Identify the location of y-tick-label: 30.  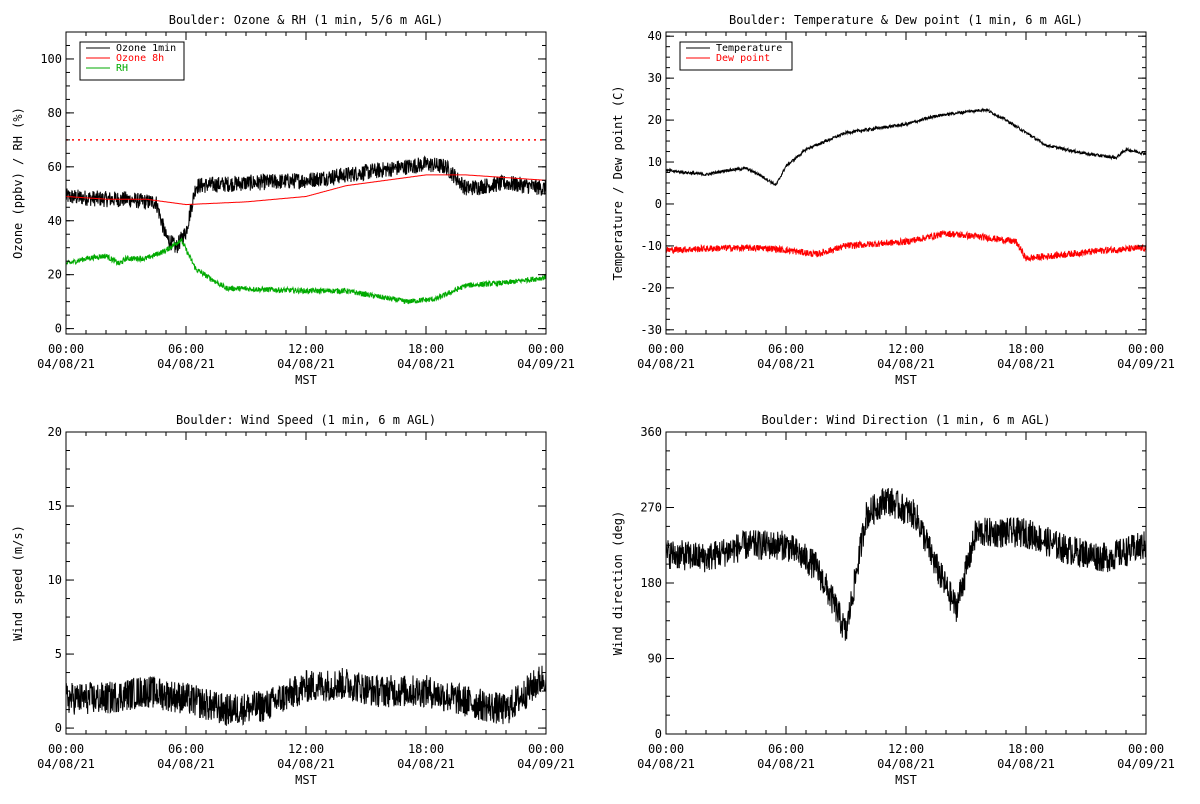
(655, 78).